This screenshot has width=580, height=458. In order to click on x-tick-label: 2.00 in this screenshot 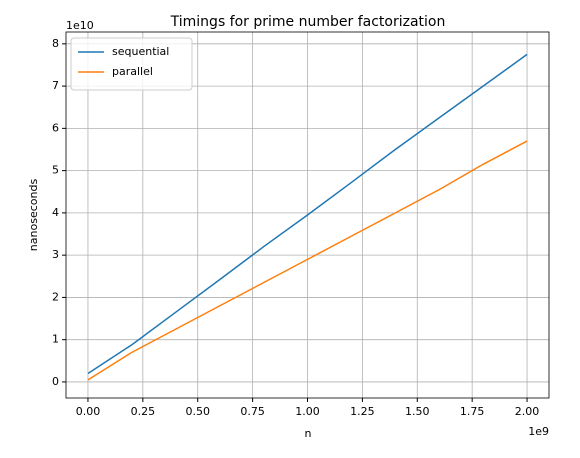, I will do `click(527, 411)`.